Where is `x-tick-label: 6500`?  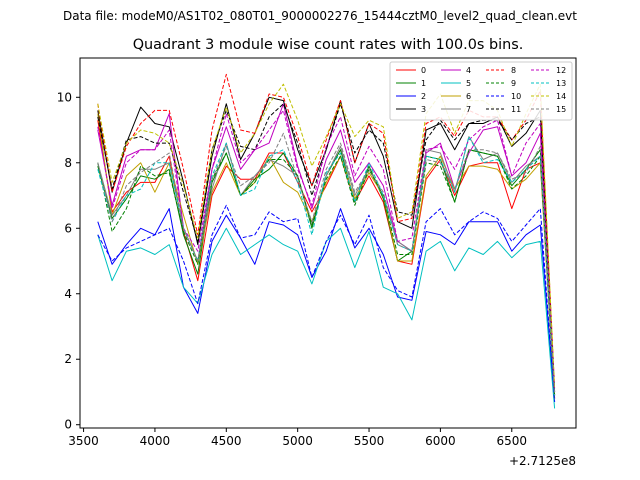 x-tick-label: 6500 is located at coordinates (511, 441).